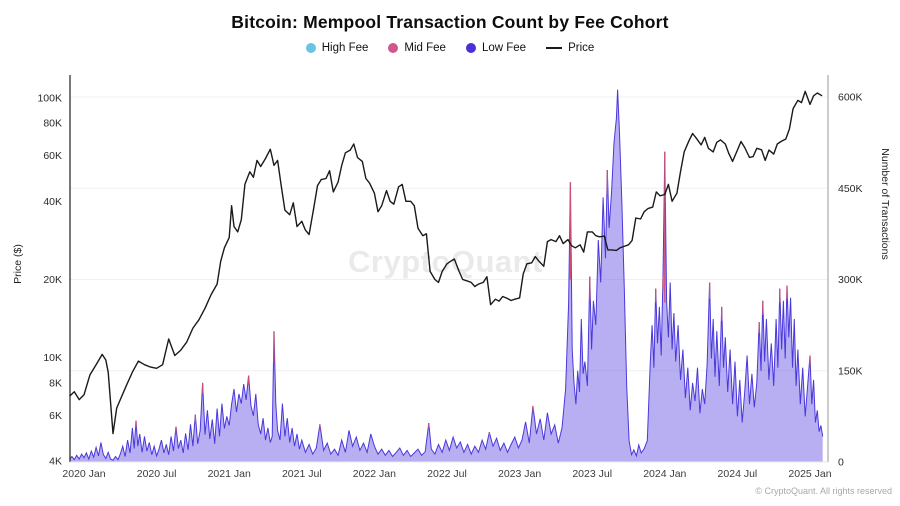  I want to click on cryptoquant-watermark: CryptoQuant, so click(445, 261).